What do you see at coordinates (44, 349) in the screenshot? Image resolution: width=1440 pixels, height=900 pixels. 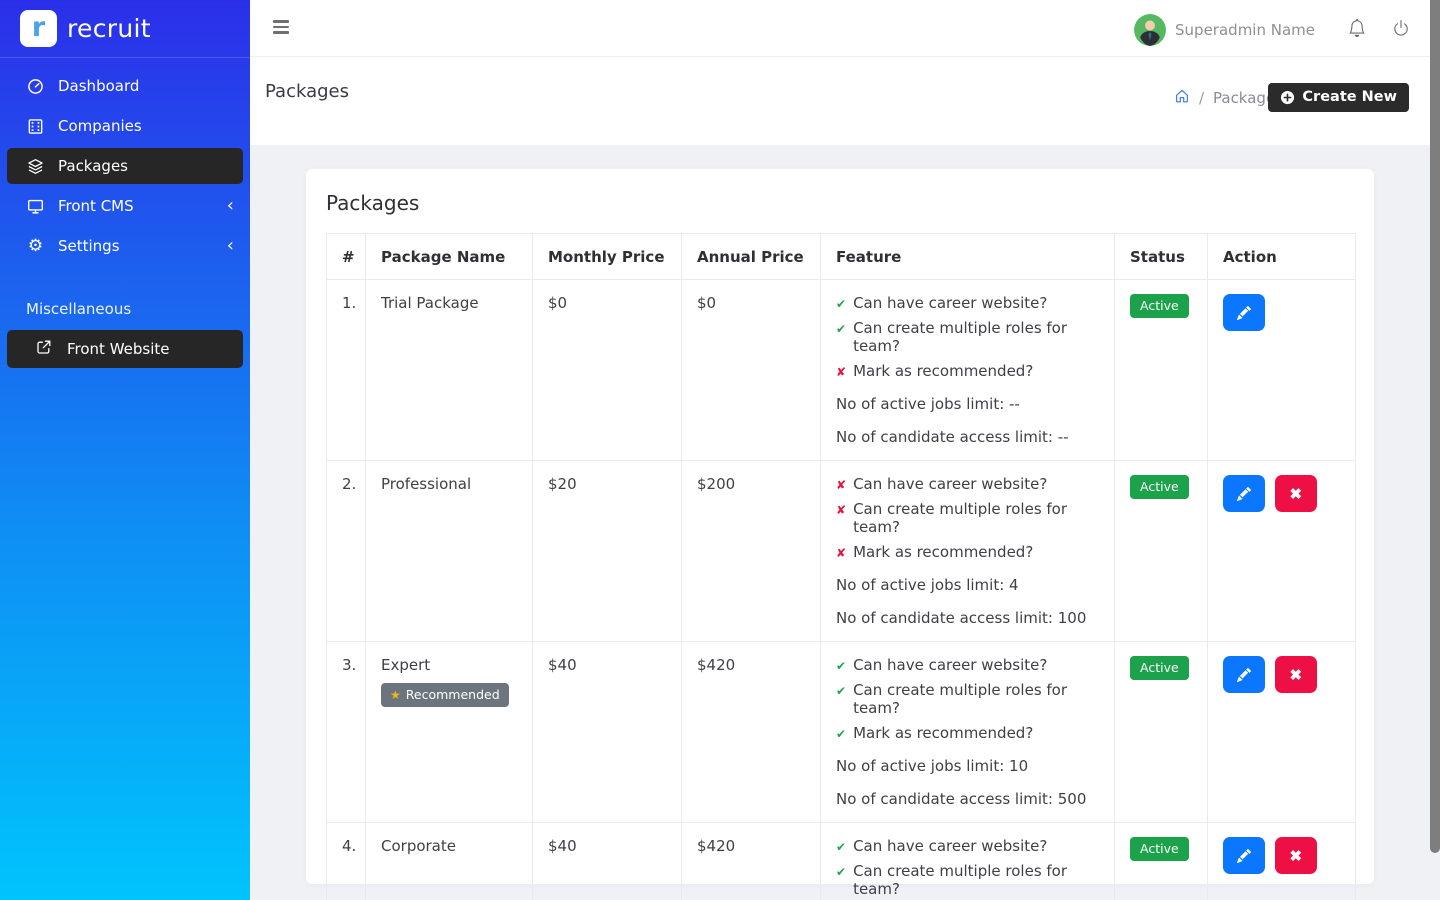 I see `external-link-icon` at bounding box center [44, 349].